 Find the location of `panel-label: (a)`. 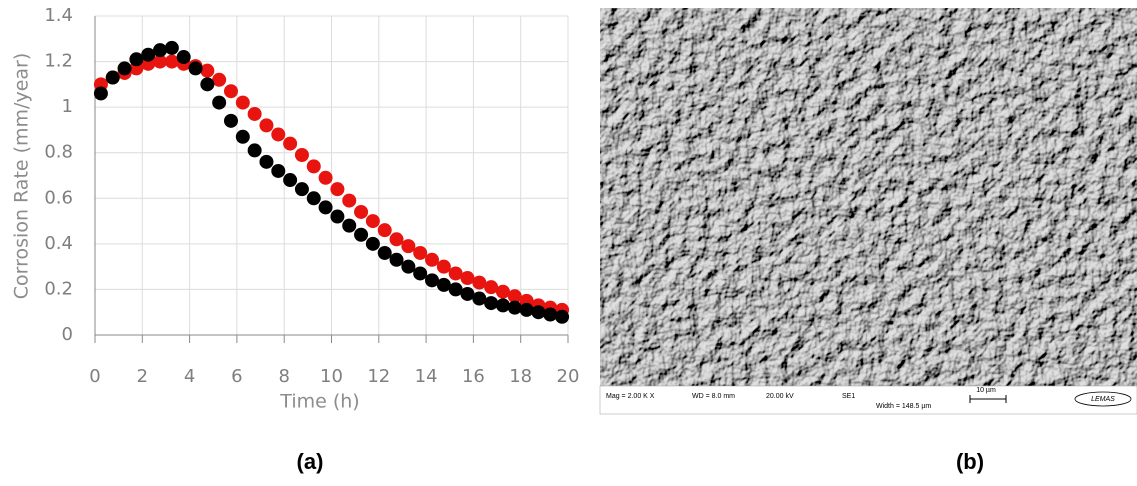

panel-label: (a) is located at coordinates (310, 461).